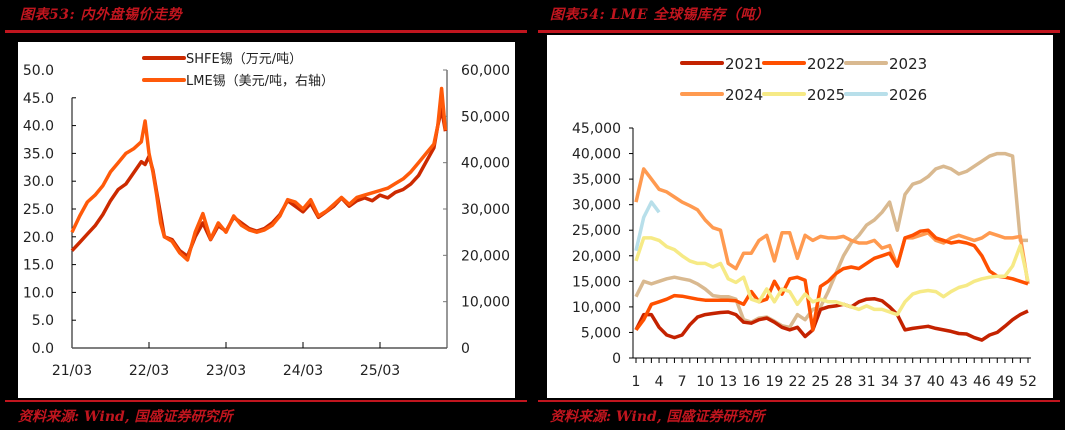  What do you see at coordinates (844, 382) in the screenshot?
I see `x-tick-label: 28` at bounding box center [844, 382].